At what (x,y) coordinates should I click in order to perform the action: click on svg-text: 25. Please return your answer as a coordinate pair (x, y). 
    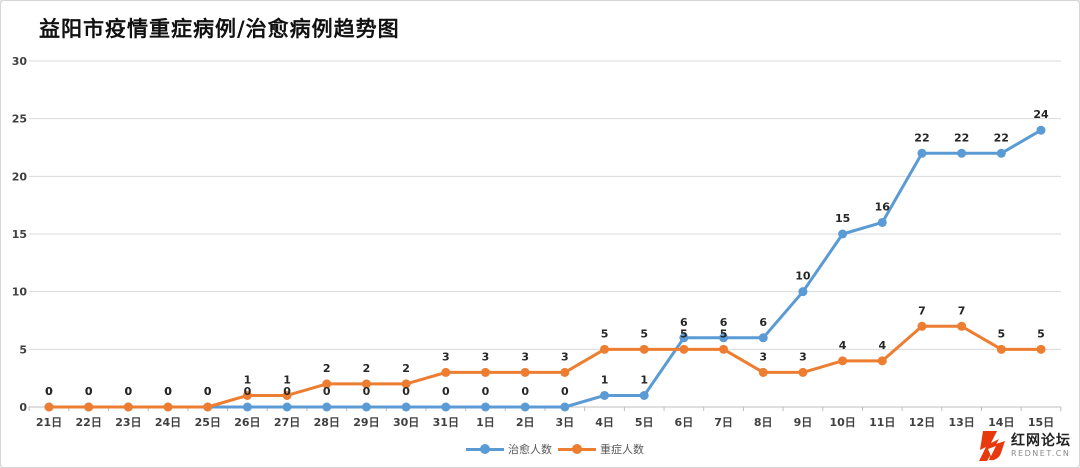
    Looking at the image, I should click on (19, 119).